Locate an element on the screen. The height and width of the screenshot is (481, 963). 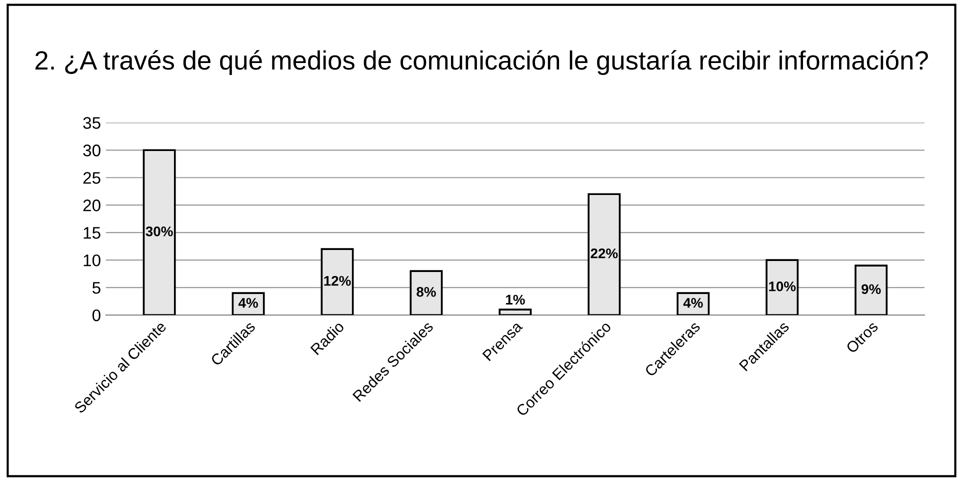
data-label: 9% is located at coordinates (871, 289).